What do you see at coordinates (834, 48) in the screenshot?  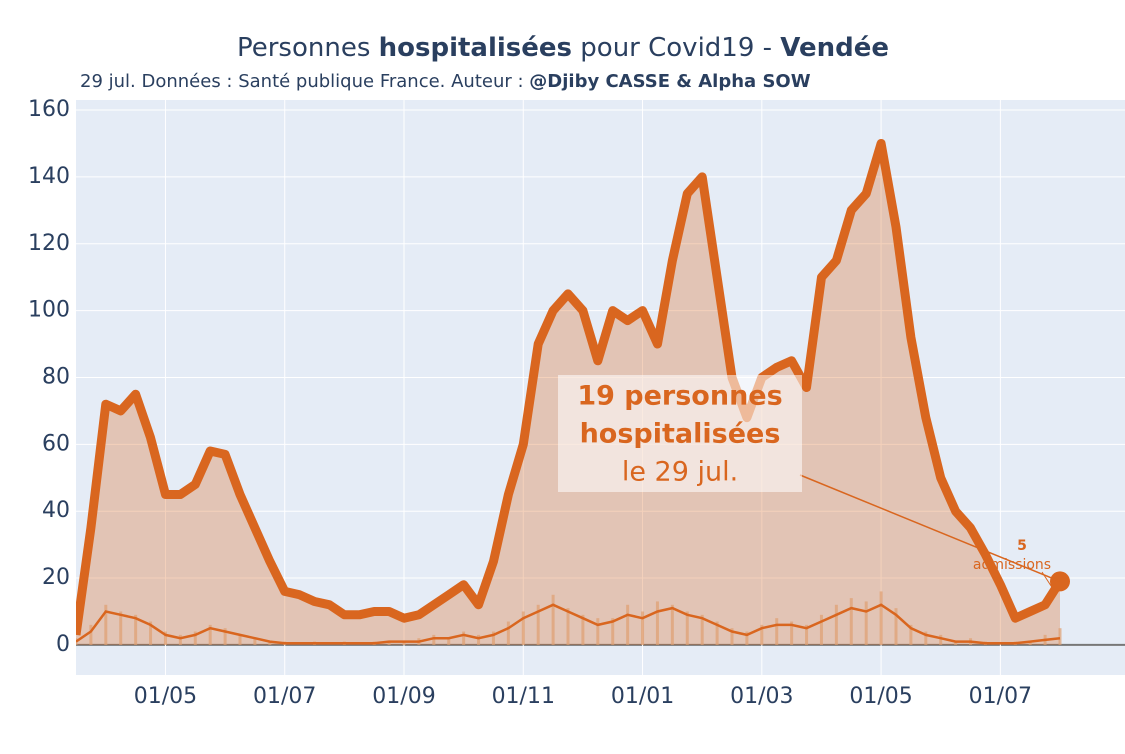 I see `title-part: Vendée` at bounding box center [834, 48].